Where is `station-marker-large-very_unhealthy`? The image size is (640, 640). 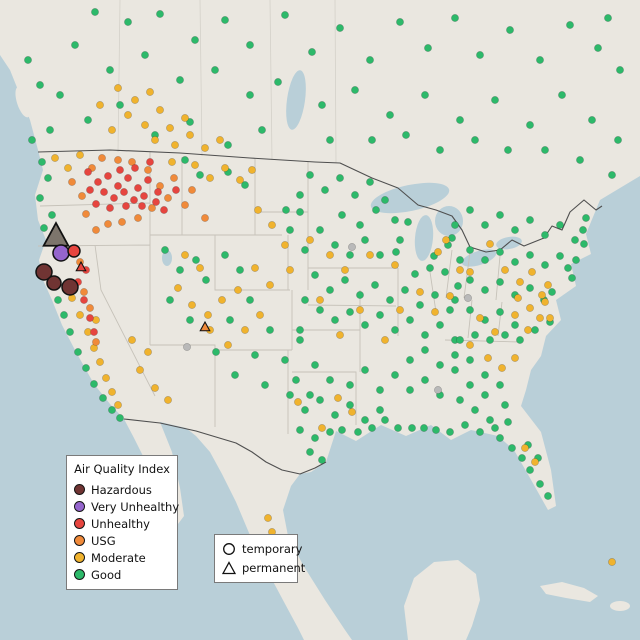
station-marker-large-very_unhealthy is located at coordinates (61, 253).